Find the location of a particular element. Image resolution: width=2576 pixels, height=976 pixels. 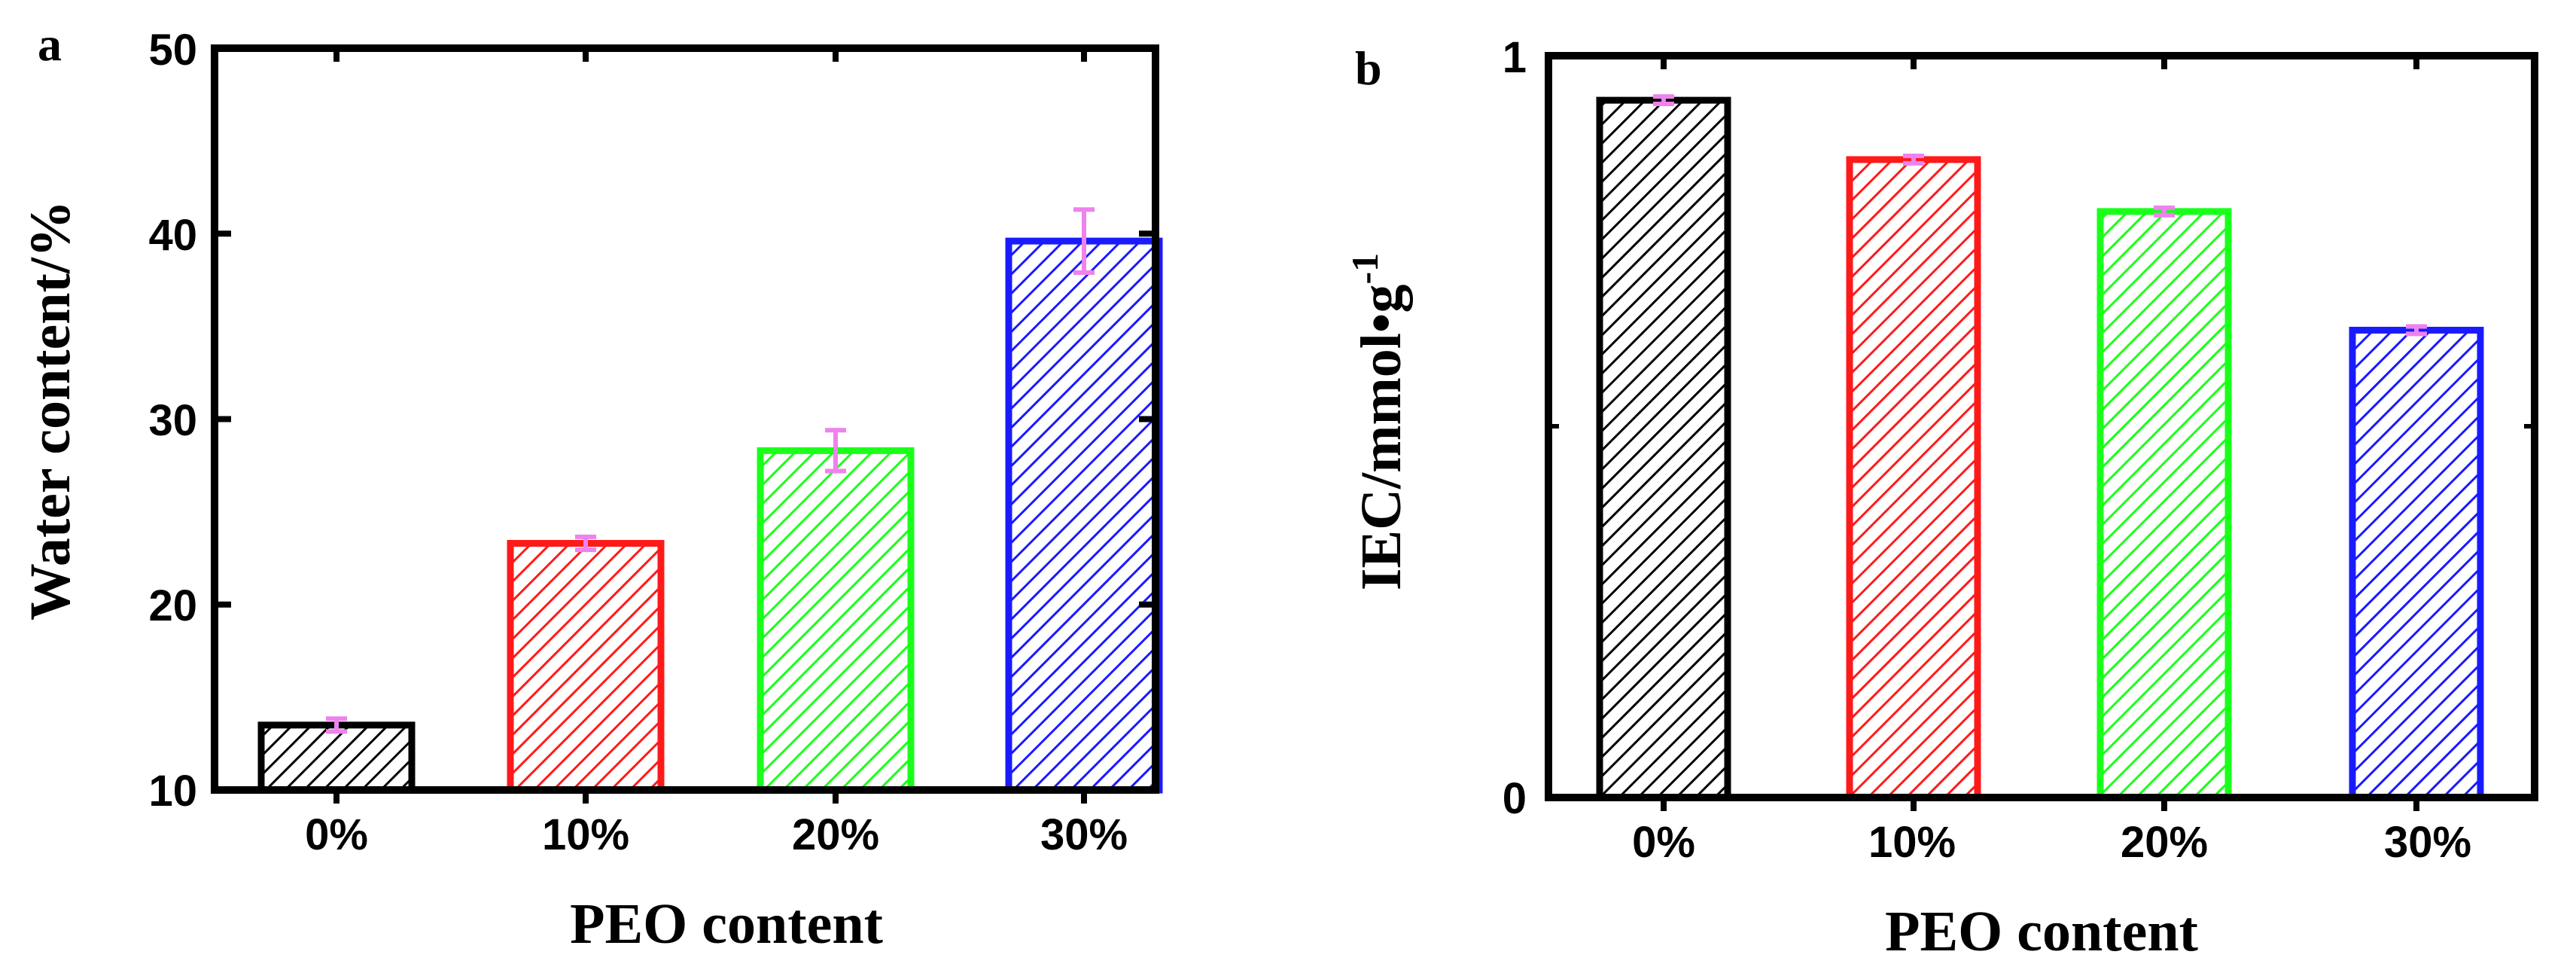

panel-b-y-tick-labels: 0 1 is located at coordinates (1515, 428).